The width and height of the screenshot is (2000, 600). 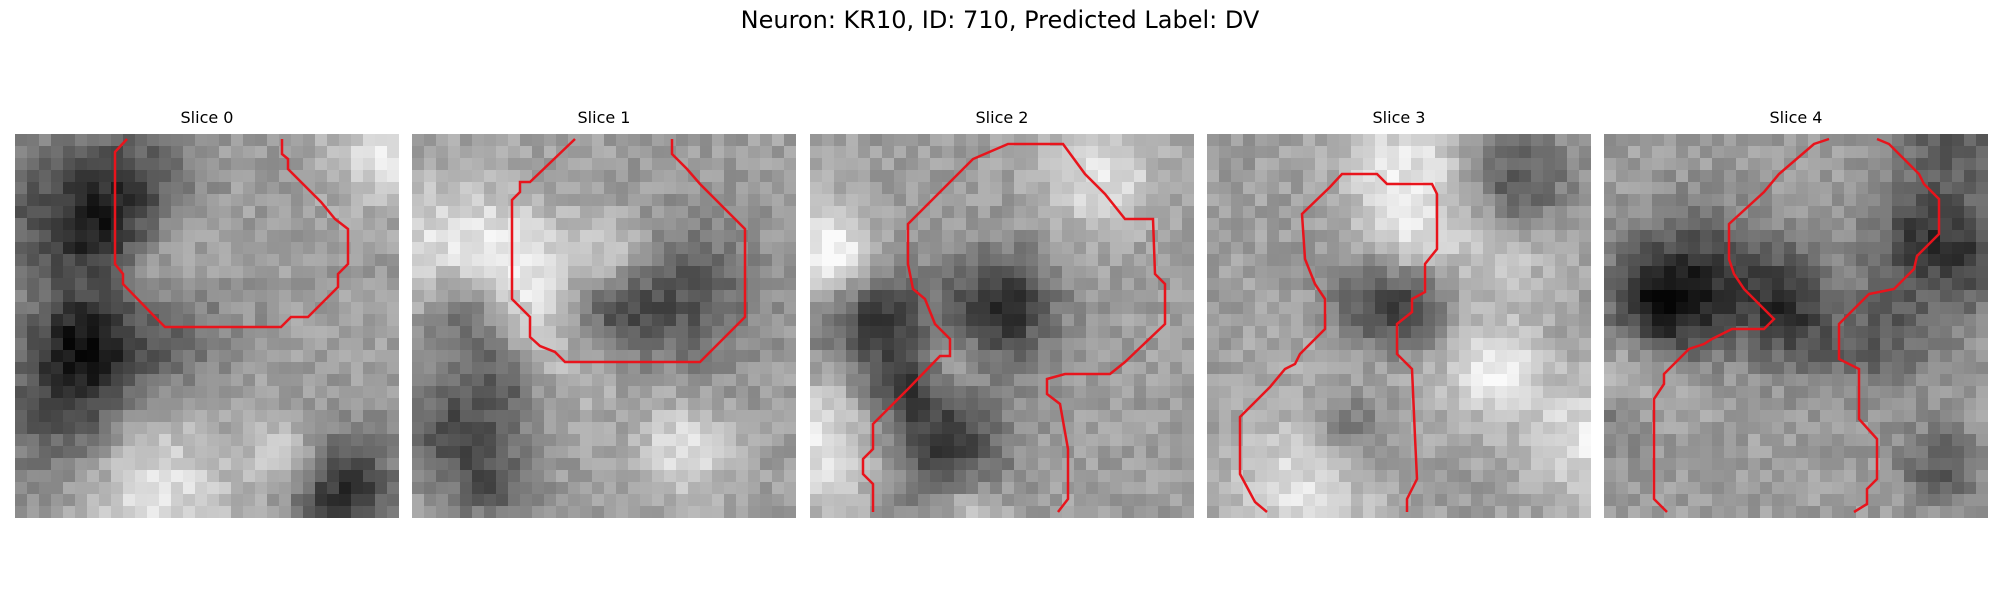 What do you see at coordinates (1002, 117) in the screenshot?
I see `slice-title: Slice 2` at bounding box center [1002, 117].